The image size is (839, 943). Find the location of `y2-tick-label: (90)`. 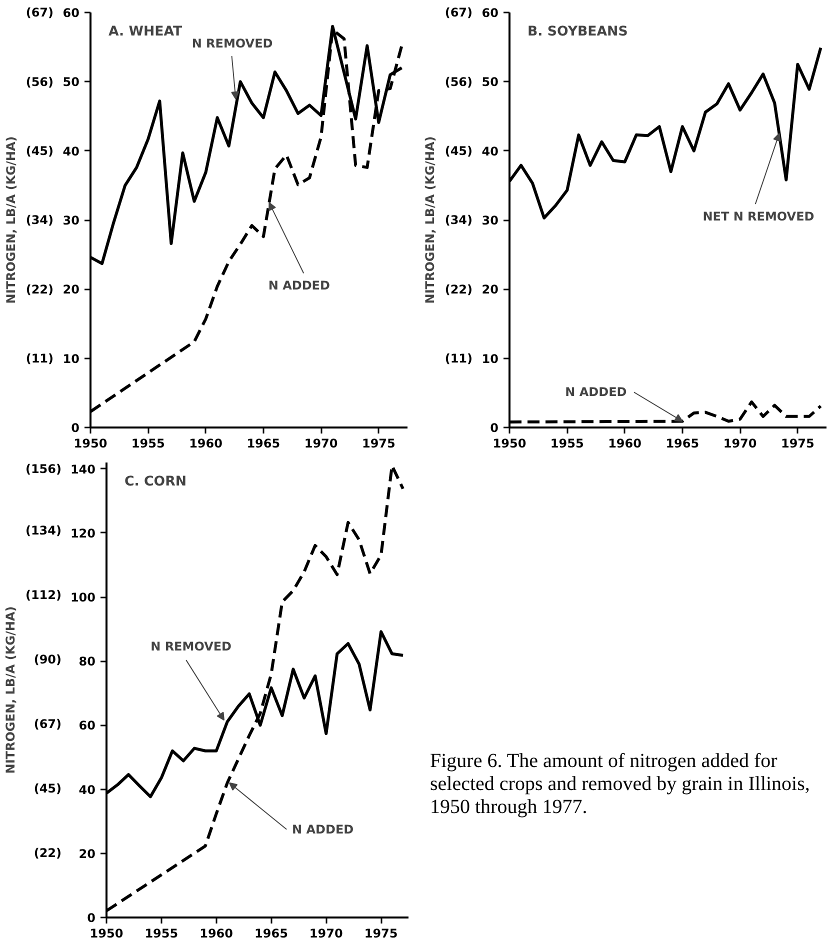

y2-tick-label: (90) is located at coordinates (48, 659).